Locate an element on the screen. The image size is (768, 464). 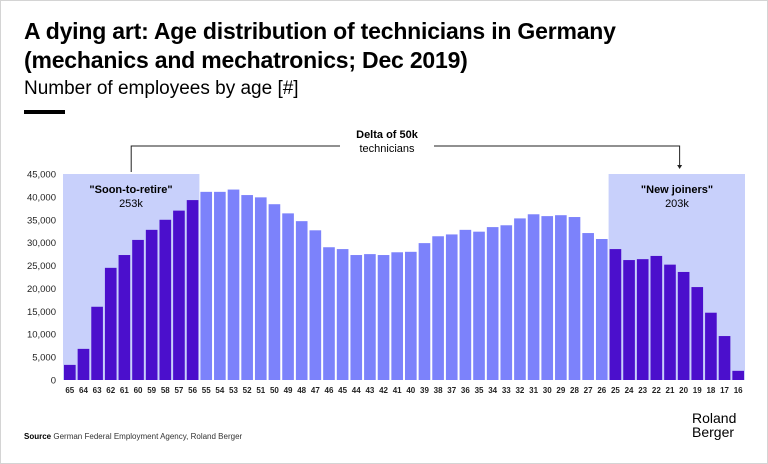
x-tick-label: 62 is located at coordinates (110, 390).